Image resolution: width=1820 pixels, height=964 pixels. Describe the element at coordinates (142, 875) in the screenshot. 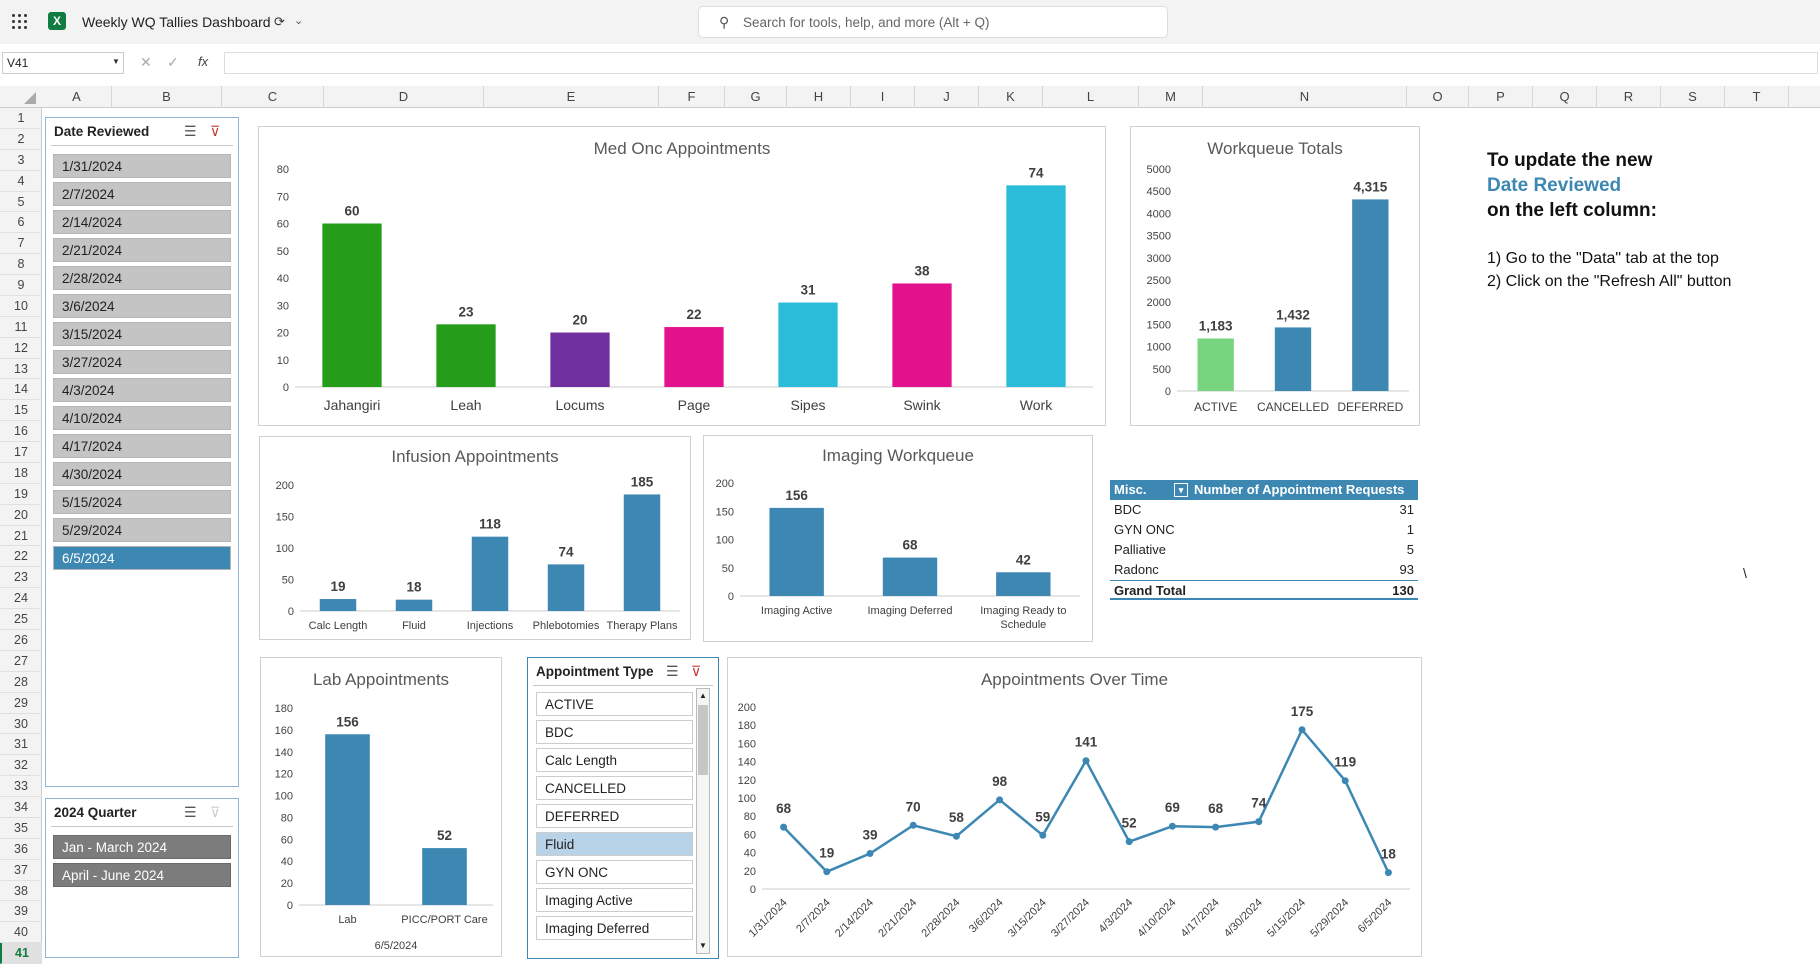

I see `slicer-item: April - June 2024` at that location.